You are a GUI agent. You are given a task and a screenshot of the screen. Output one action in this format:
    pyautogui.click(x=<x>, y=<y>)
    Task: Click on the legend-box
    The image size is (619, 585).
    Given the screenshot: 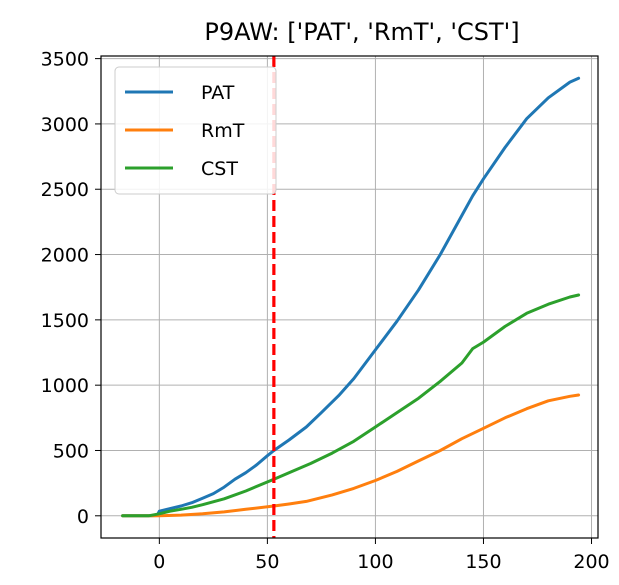 What is the action you would take?
    pyautogui.click(x=195, y=130)
    